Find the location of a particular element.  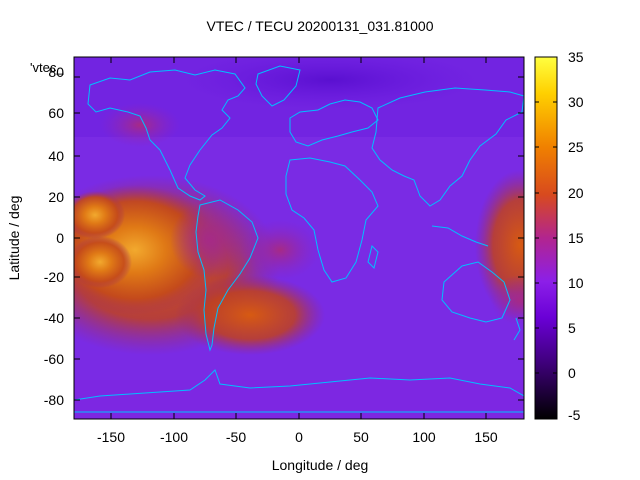

x-tick-label: 150 is located at coordinates (486, 437).